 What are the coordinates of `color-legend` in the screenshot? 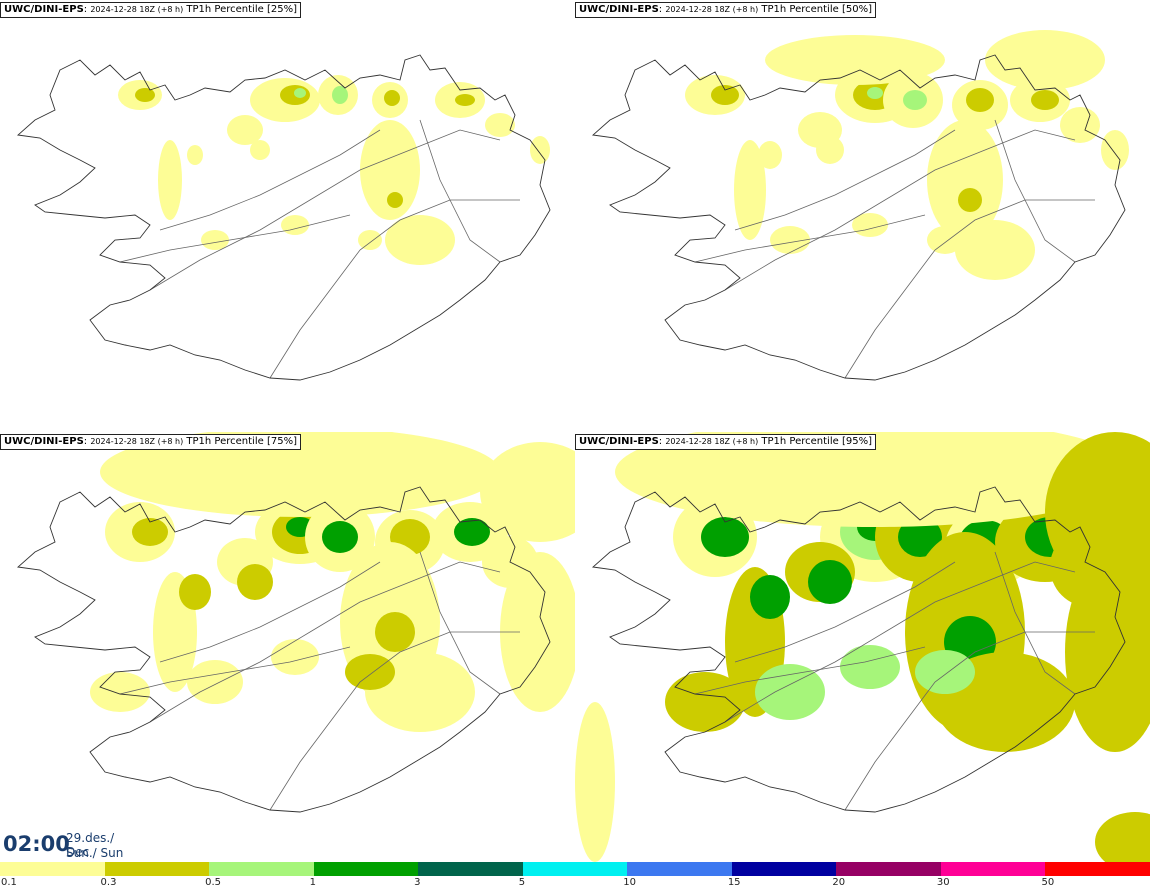 It's located at (575, 869).